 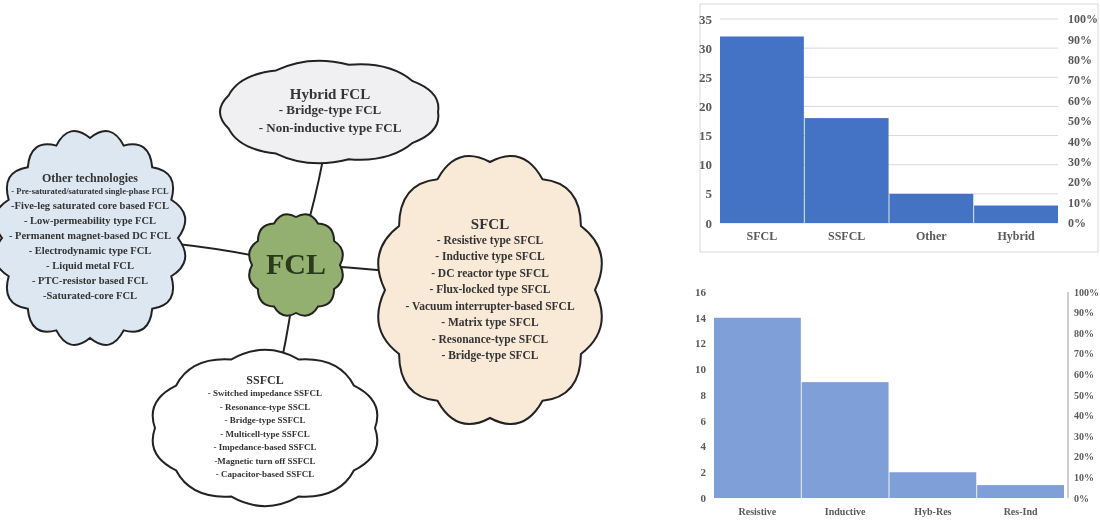 I want to click on x-tick-label: Hybrid, so click(x=1016, y=236).